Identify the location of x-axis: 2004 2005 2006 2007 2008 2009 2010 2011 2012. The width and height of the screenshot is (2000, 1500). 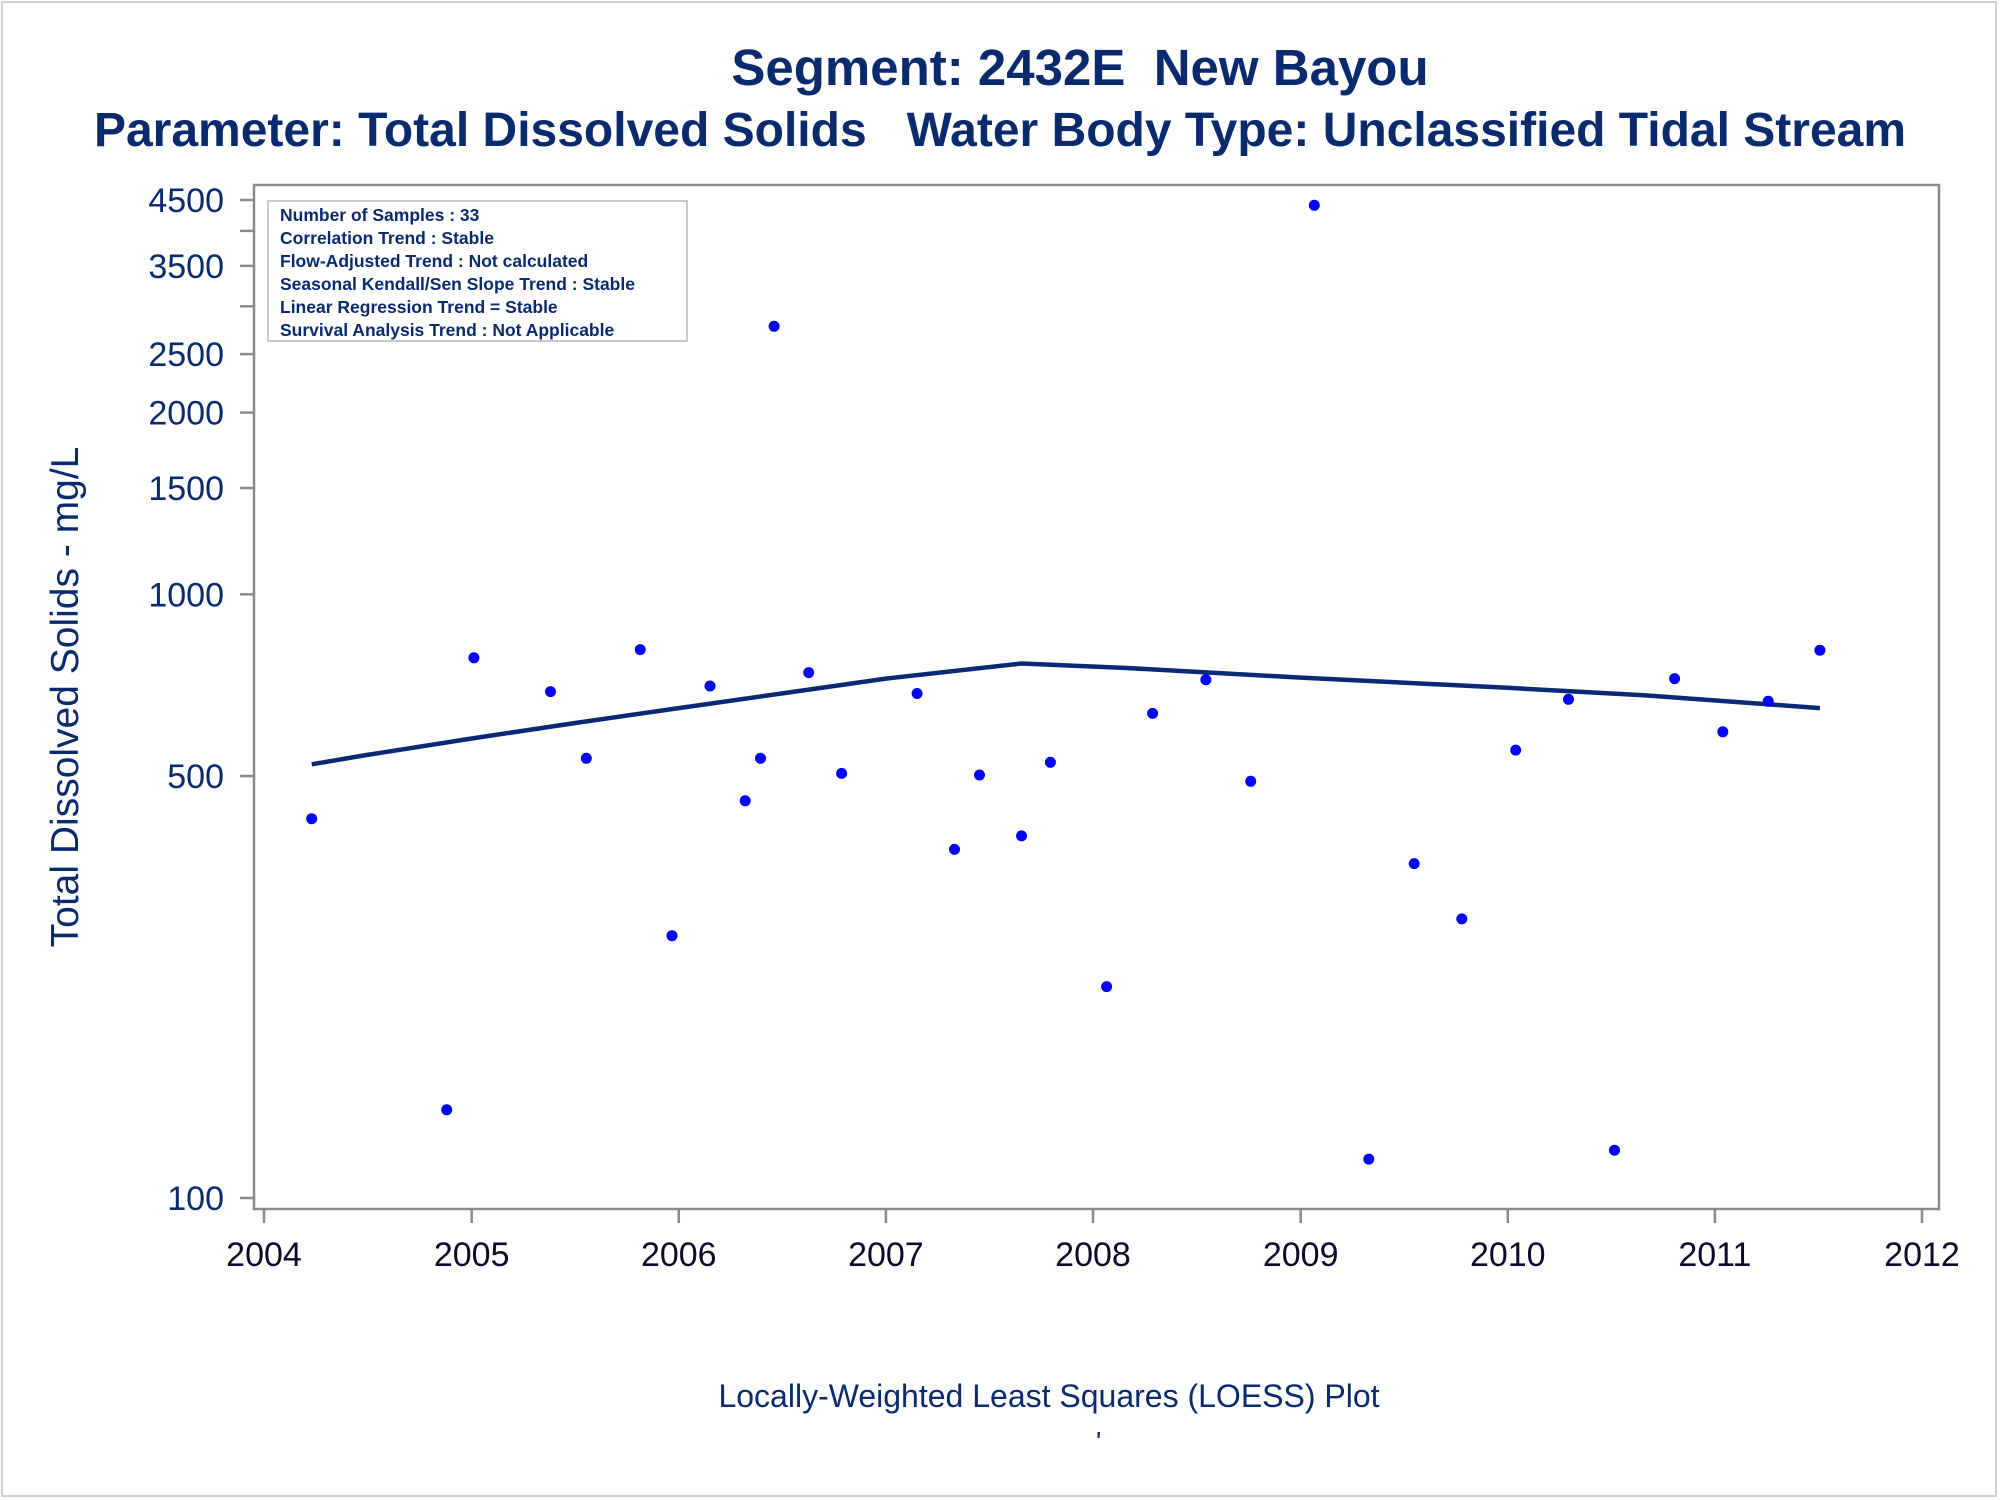
(1093, 1241).